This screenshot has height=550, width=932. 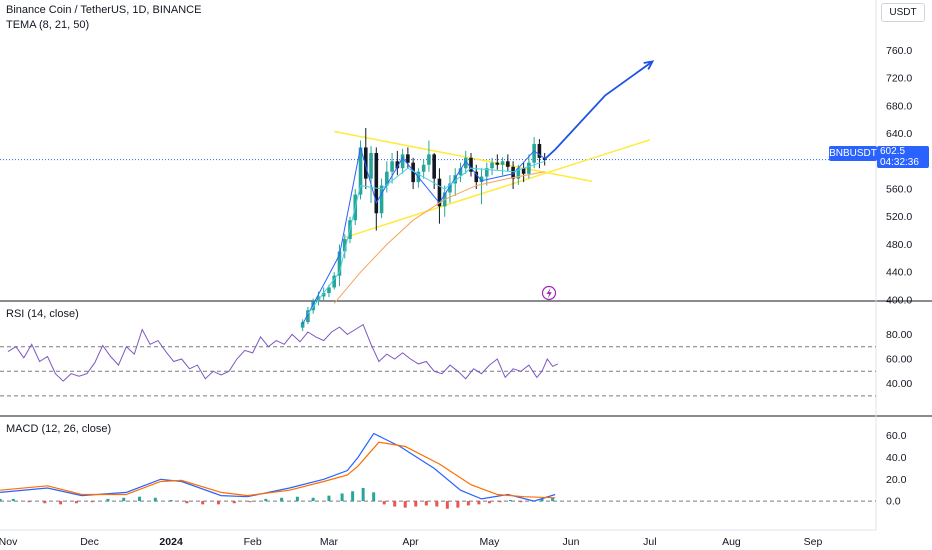 I want to click on price-axis-tick-label: 520.0, so click(x=899, y=217).